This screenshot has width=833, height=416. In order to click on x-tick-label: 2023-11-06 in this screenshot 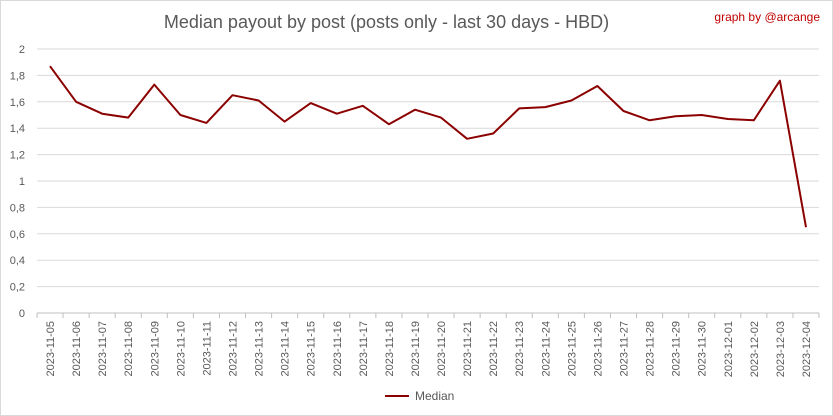, I will do `click(77, 348)`.